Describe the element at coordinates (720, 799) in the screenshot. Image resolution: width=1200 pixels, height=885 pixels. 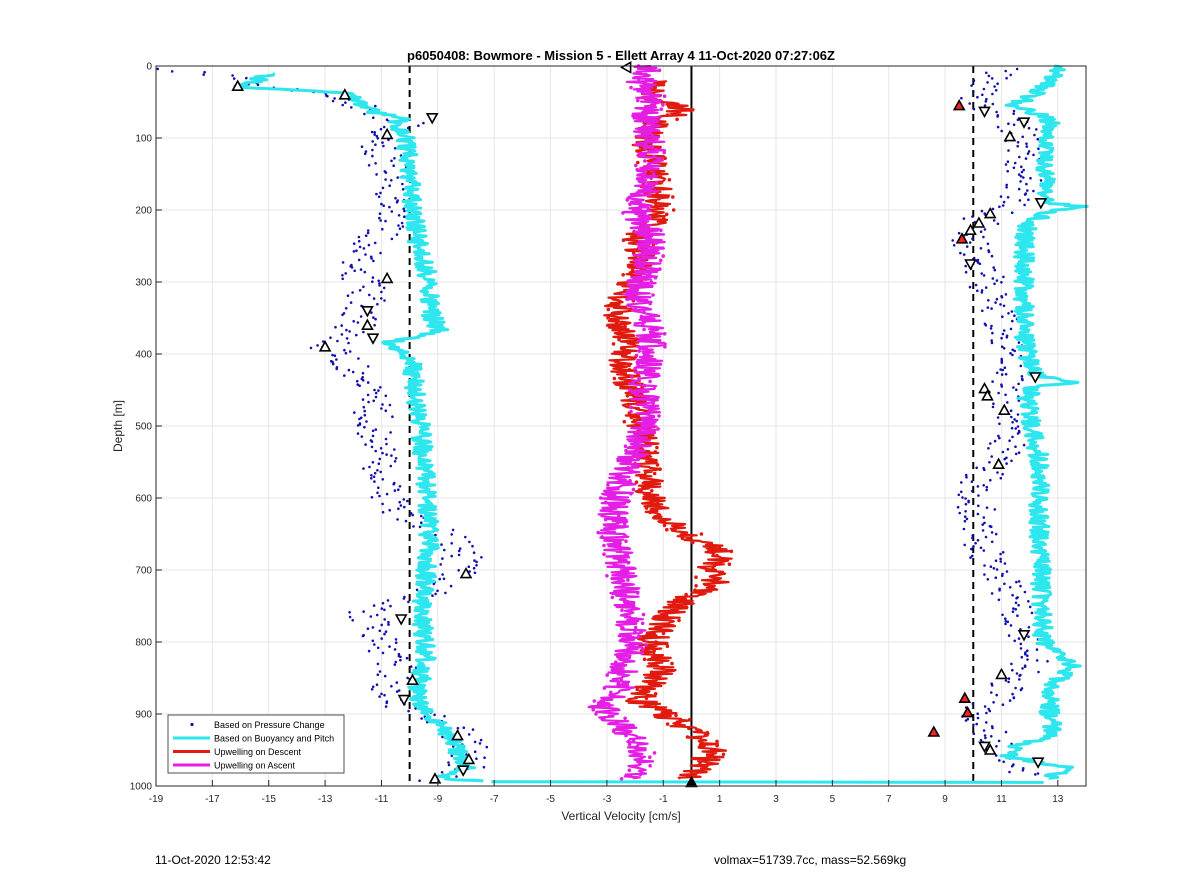
I see `x-tick-label: 1` at that location.